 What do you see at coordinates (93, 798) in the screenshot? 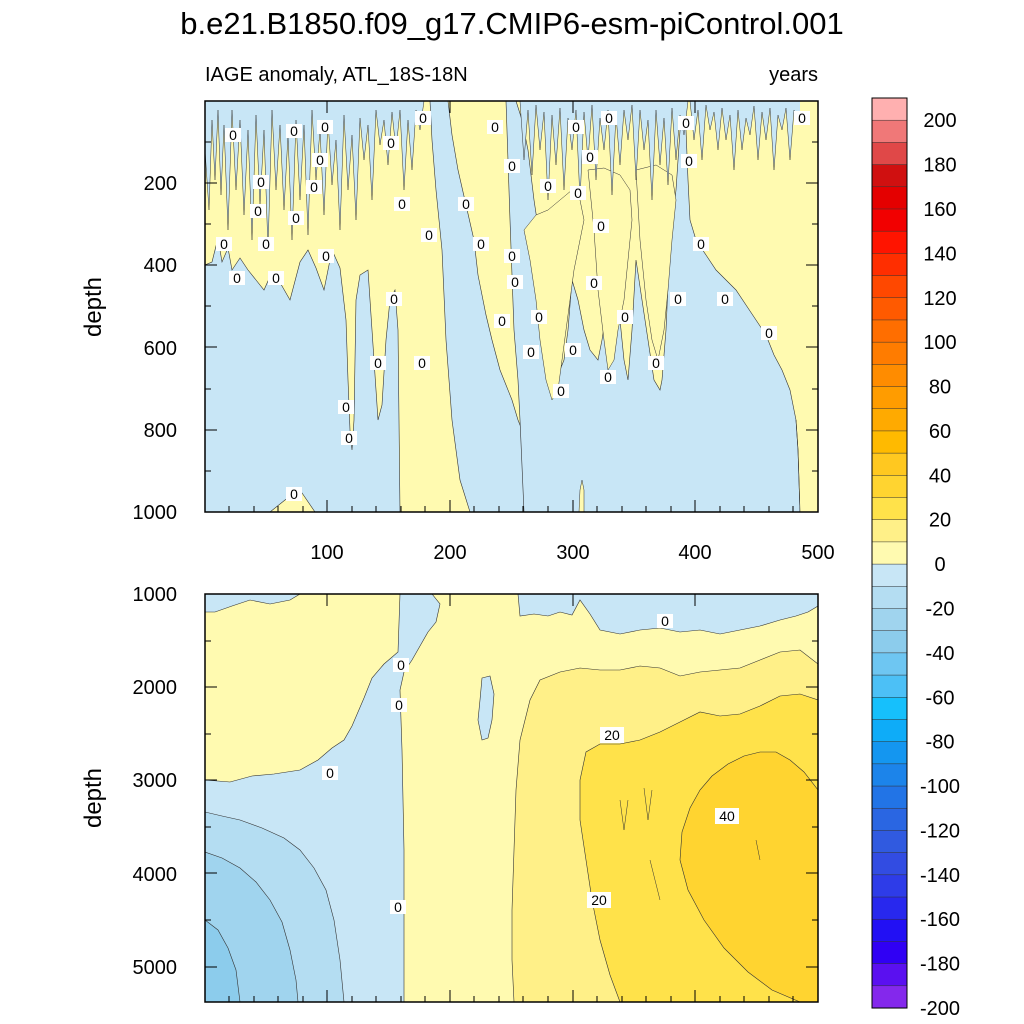
I see `lower-y-label: depth` at bounding box center [93, 798].